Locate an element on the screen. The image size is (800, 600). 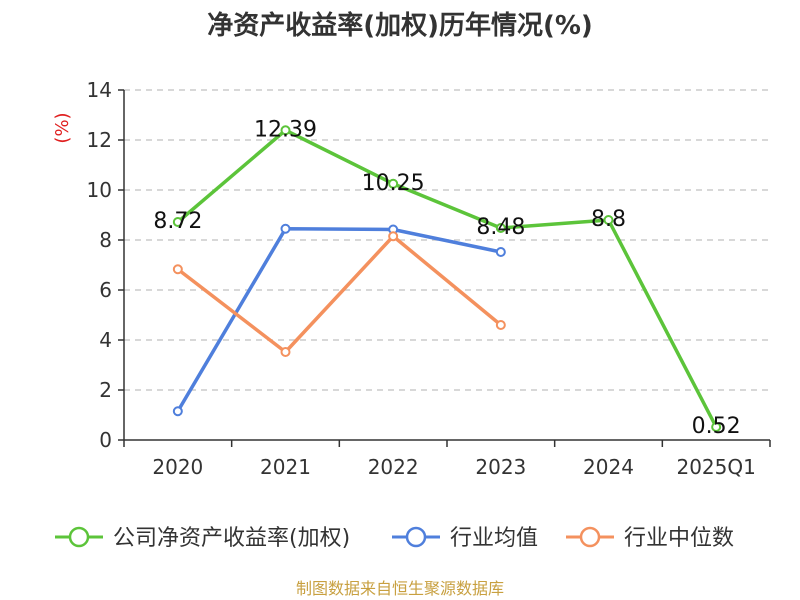
data-label: 8.72 is located at coordinates (177, 221).